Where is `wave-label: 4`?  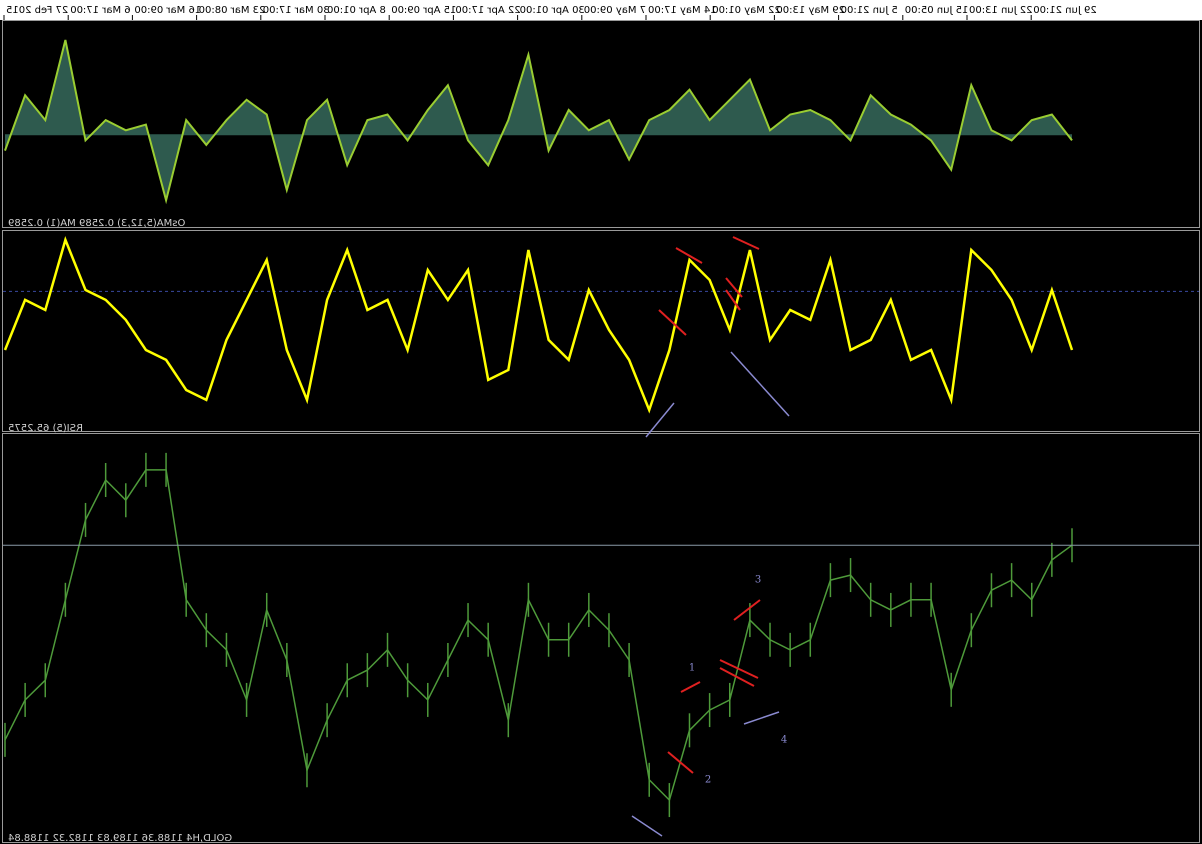 wave-label: 4 is located at coordinates (784, 740).